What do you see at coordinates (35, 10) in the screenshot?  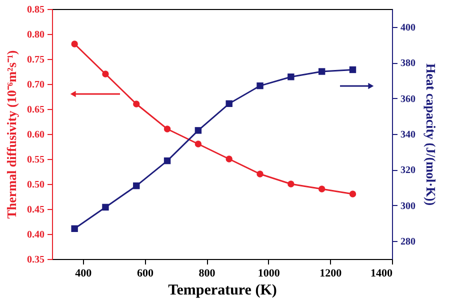 I see `y-tick-label: 0.85` at bounding box center [35, 10].